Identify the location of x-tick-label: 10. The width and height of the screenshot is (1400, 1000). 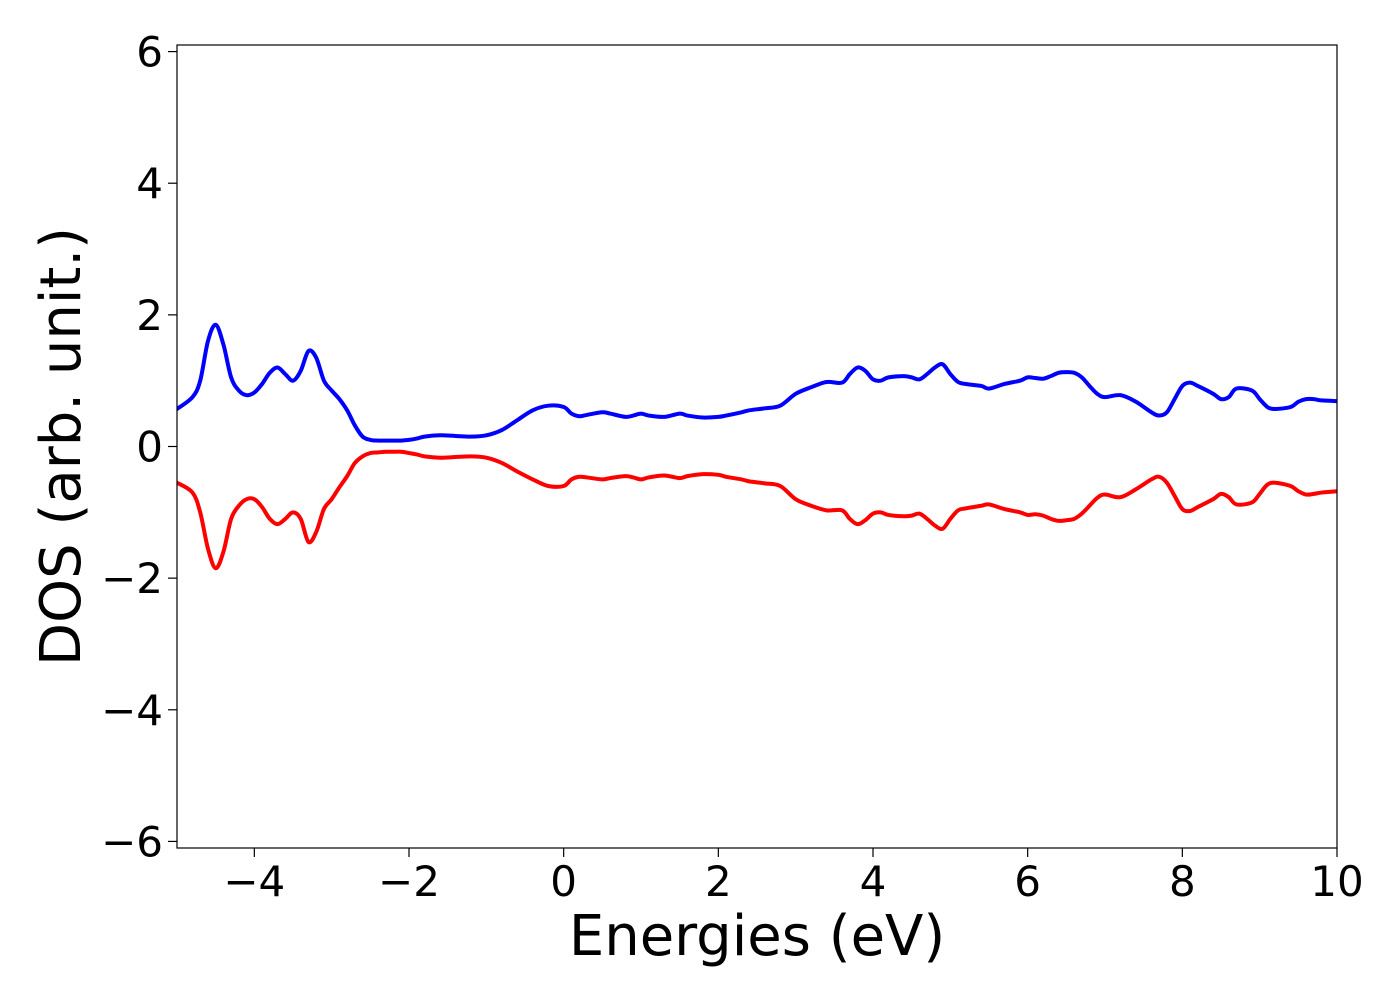
(1336, 881).